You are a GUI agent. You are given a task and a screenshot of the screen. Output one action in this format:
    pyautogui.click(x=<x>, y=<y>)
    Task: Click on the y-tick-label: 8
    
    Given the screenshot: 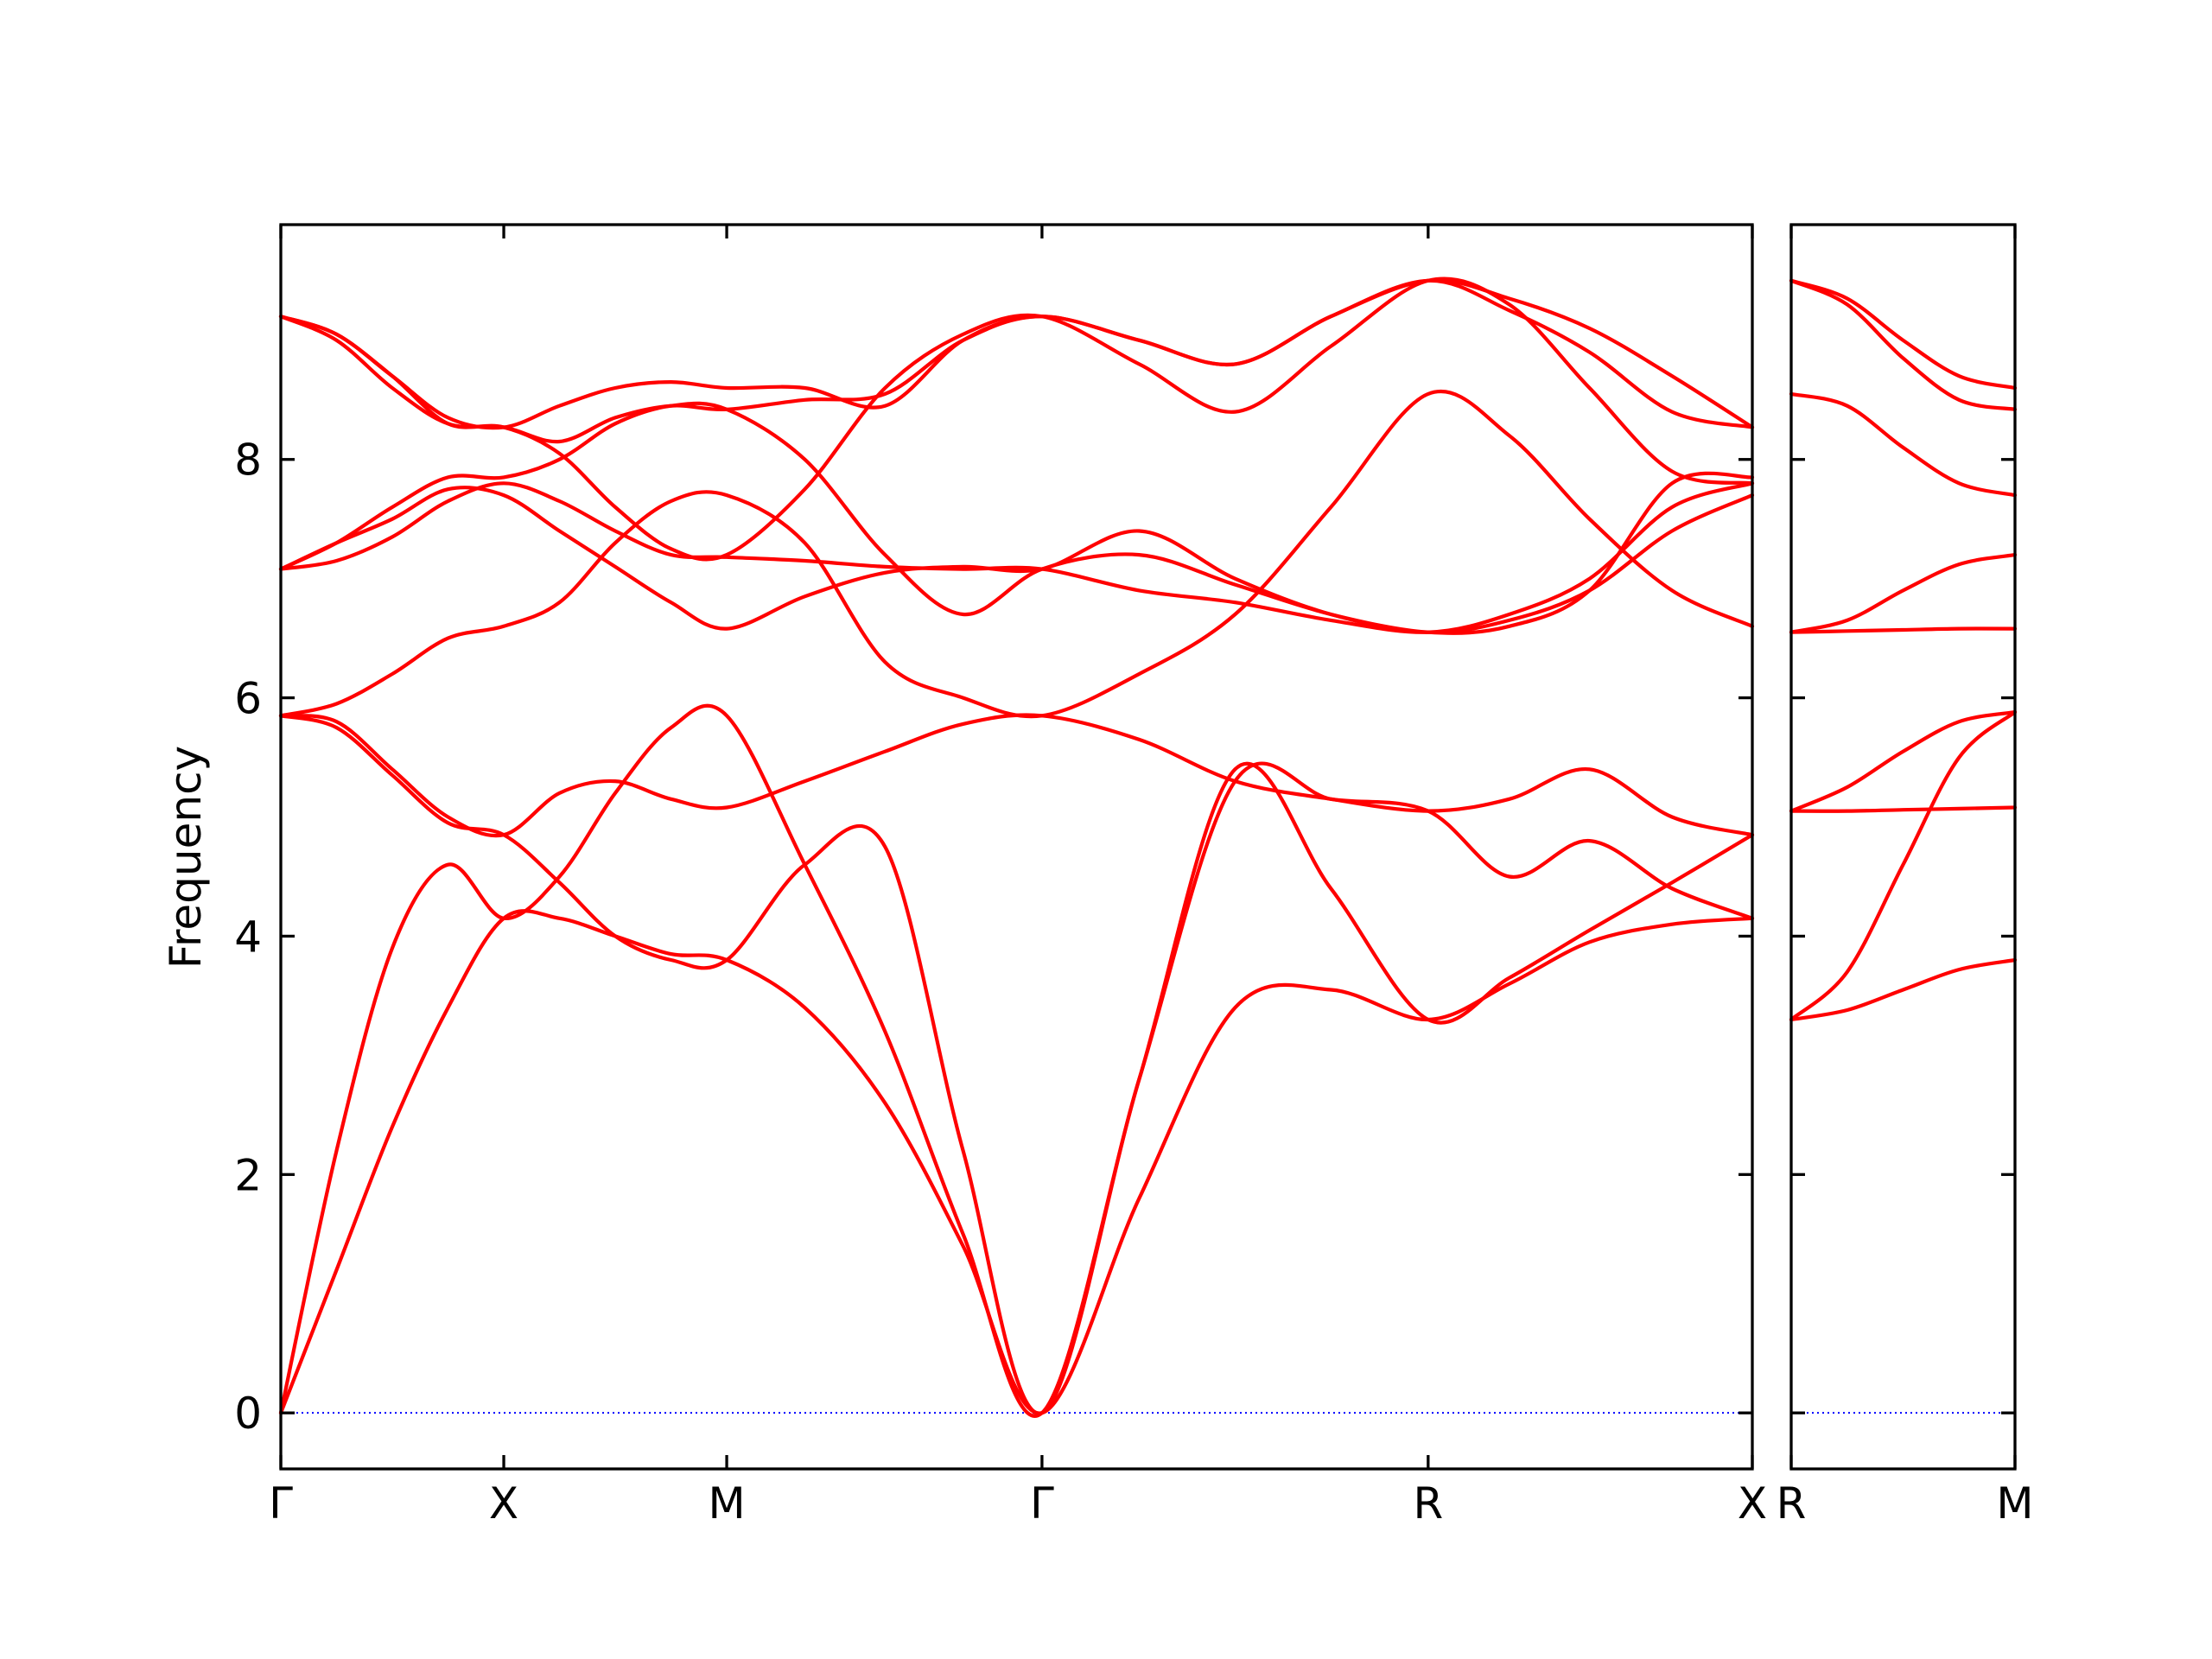 What is the action you would take?
    pyautogui.click(x=248, y=460)
    